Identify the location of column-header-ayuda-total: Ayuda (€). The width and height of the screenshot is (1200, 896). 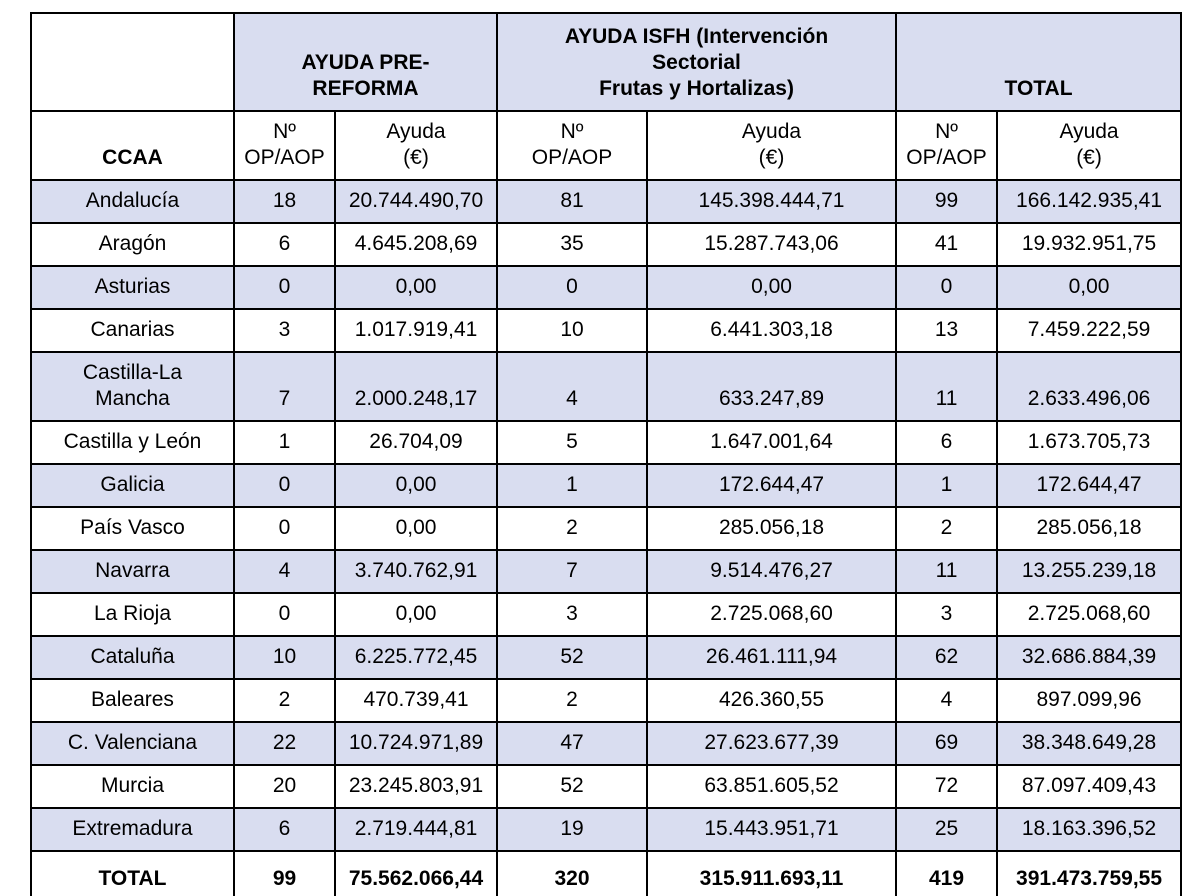
(1089, 145).